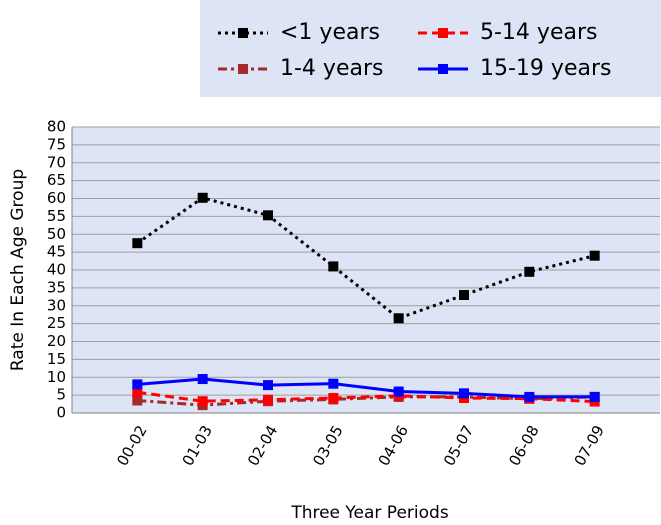 Image resolution: width=661 pixels, height=525 pixels. What do you see at coordinates (56, 252) in the screenshot?
I see `y-tick-label: 45` at bounding box center [56, 252].